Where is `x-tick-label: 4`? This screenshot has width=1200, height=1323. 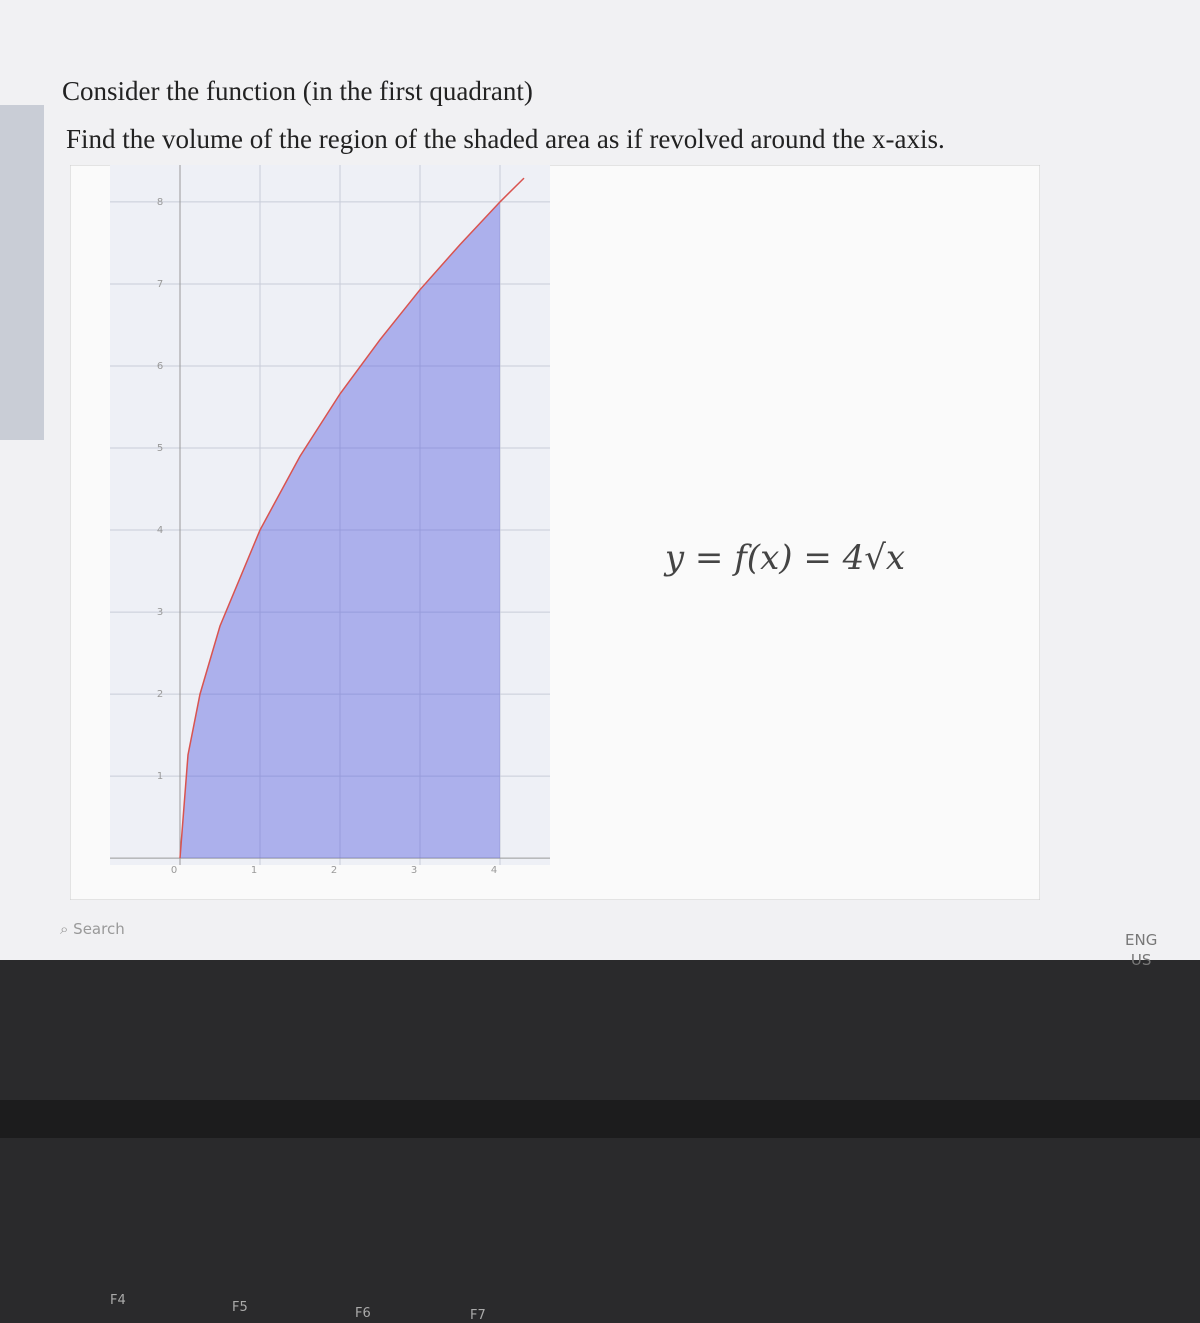 x-tick-label: 4 is located at coordinates (494, 870).